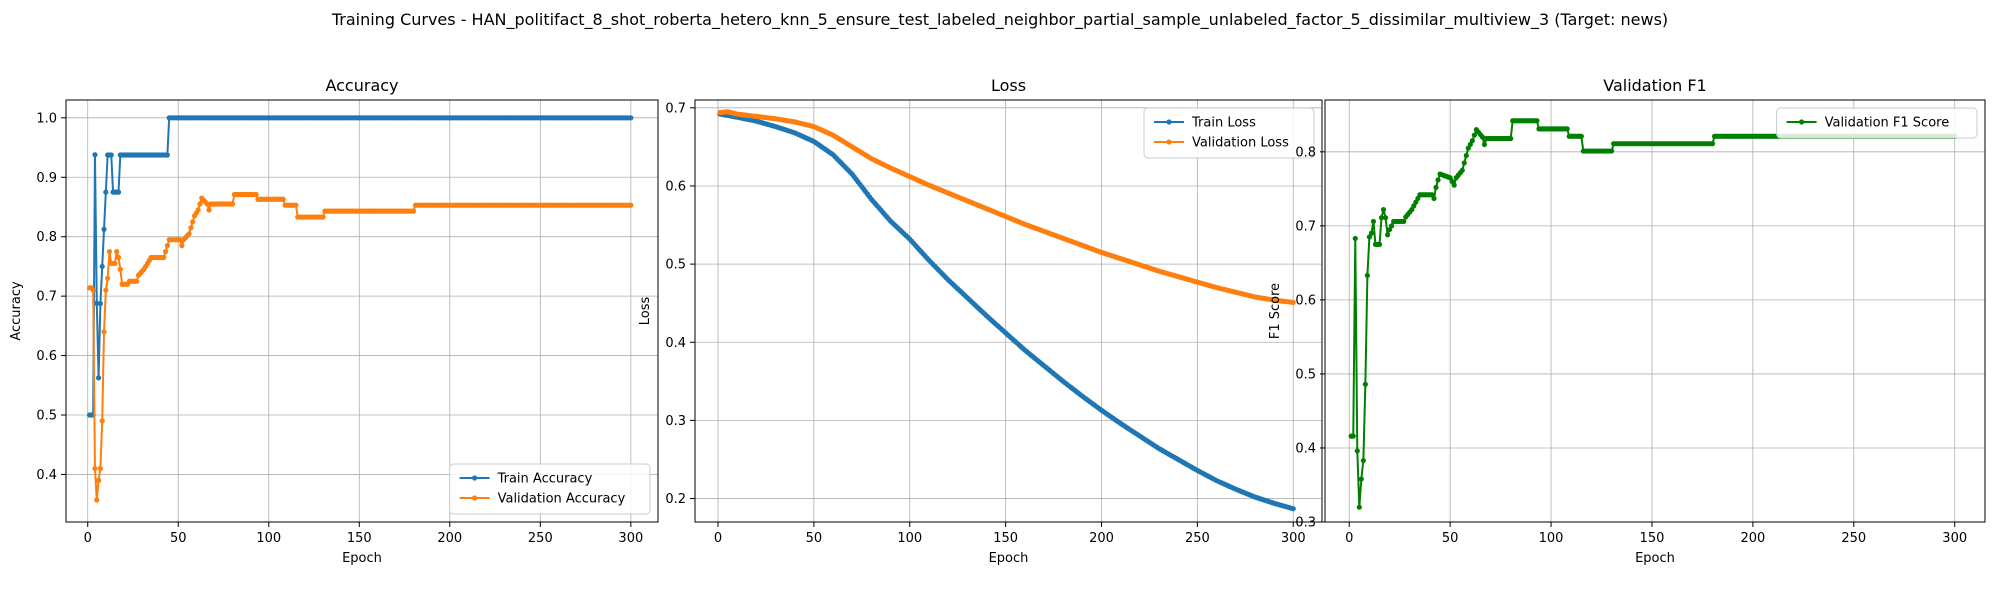 The width and height of the screenshot is (2000, 600). What do you see at coordinates (1006, 207) in the screenshot?
I see `series-validation-loss` at bounding box center [1006, 207].